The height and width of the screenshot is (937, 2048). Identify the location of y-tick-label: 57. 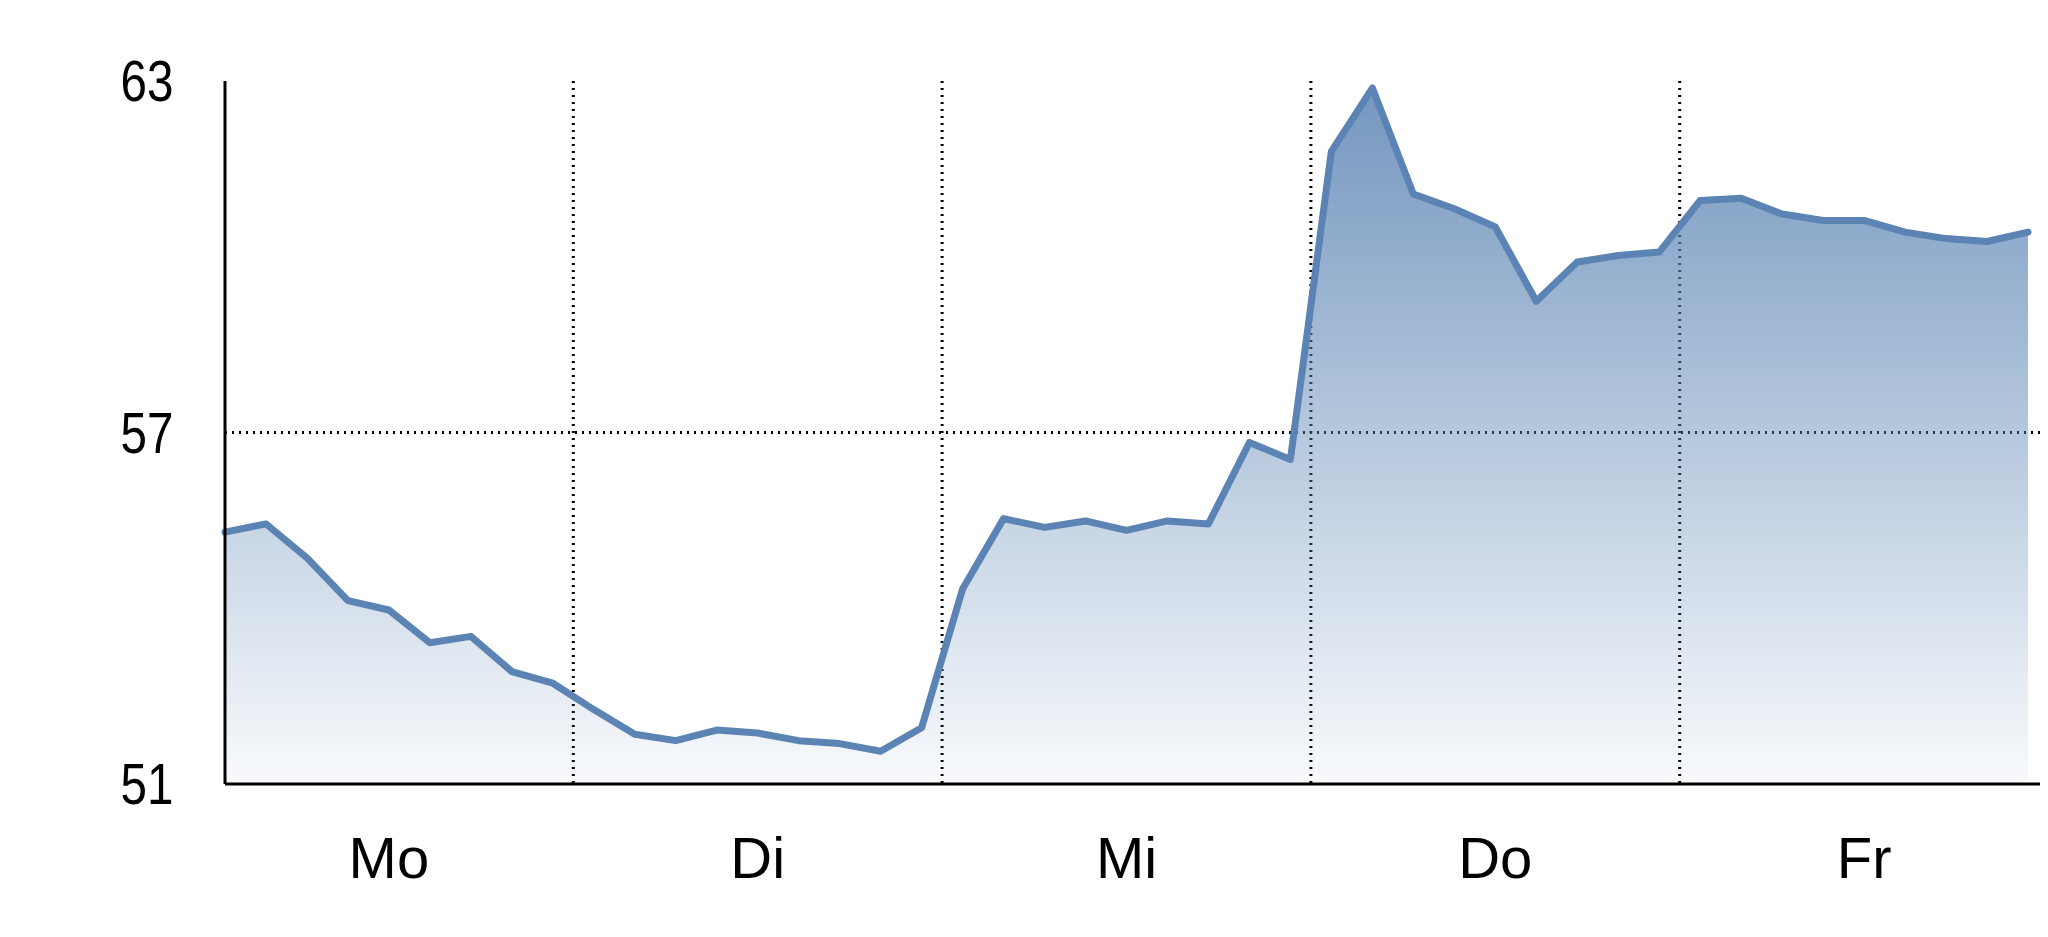
(147, 432).